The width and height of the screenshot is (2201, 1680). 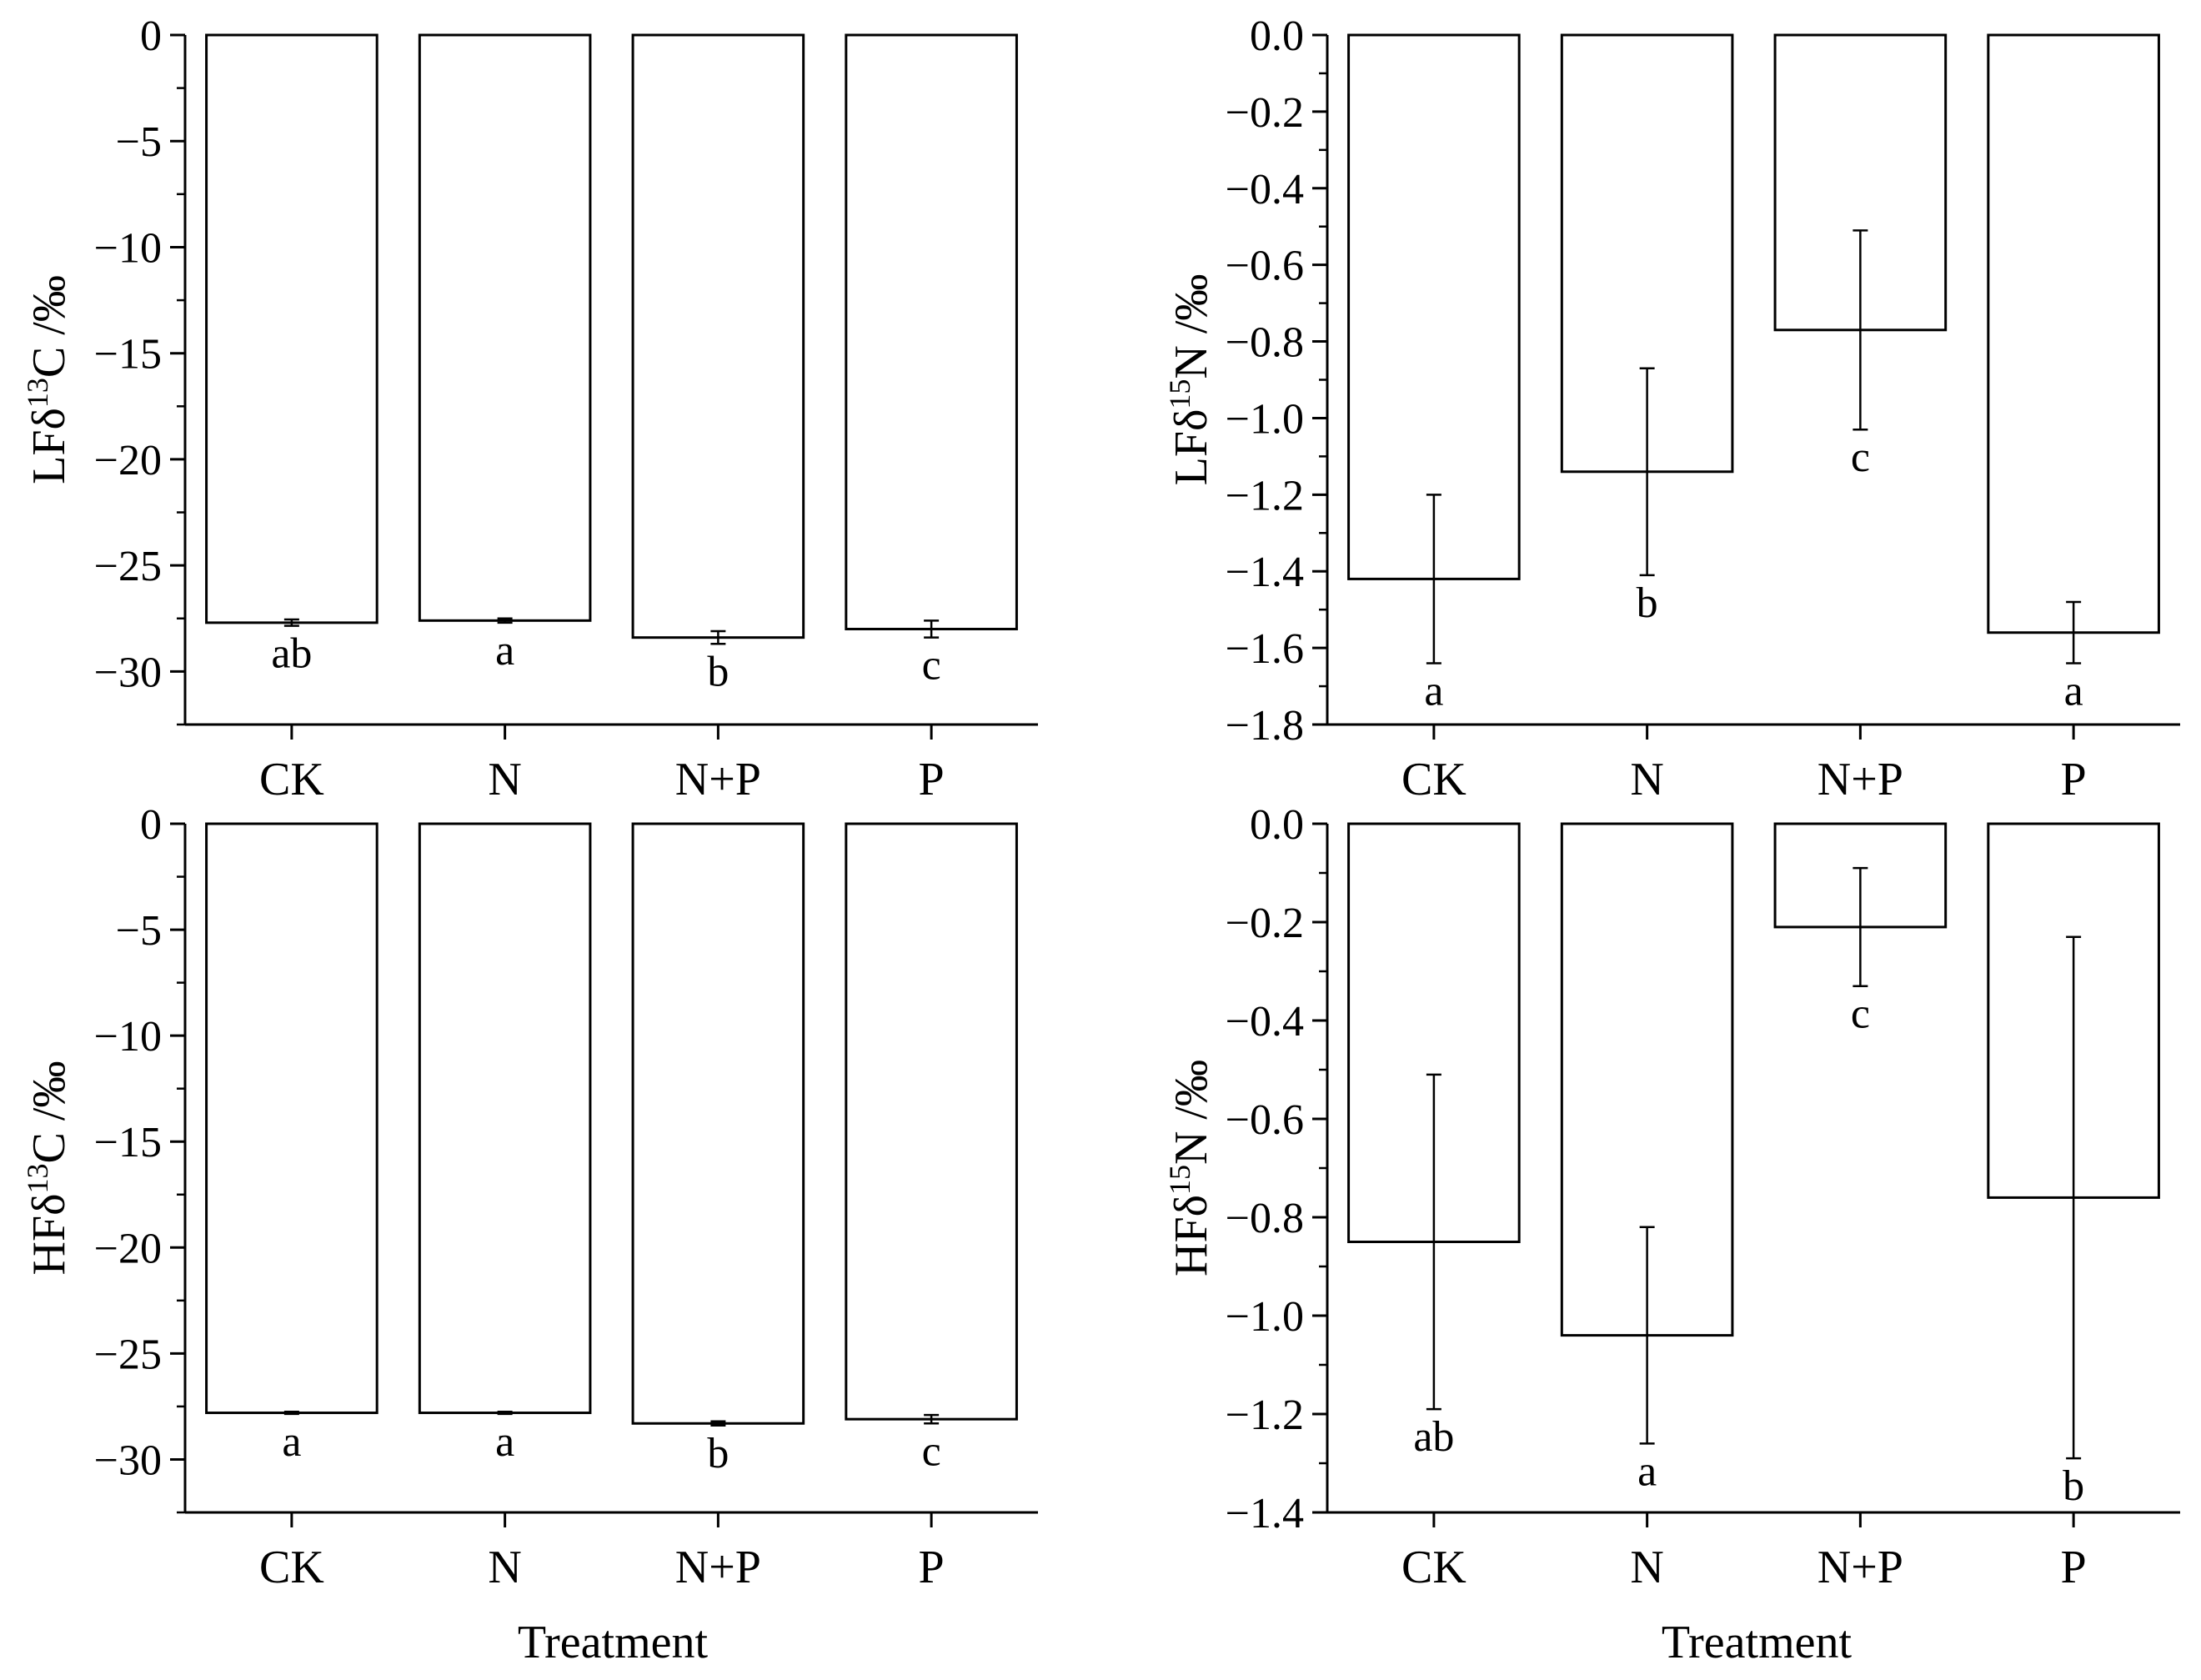 I want to click on y-tick-label-9: −1.8, so click(x=1265, y=726).